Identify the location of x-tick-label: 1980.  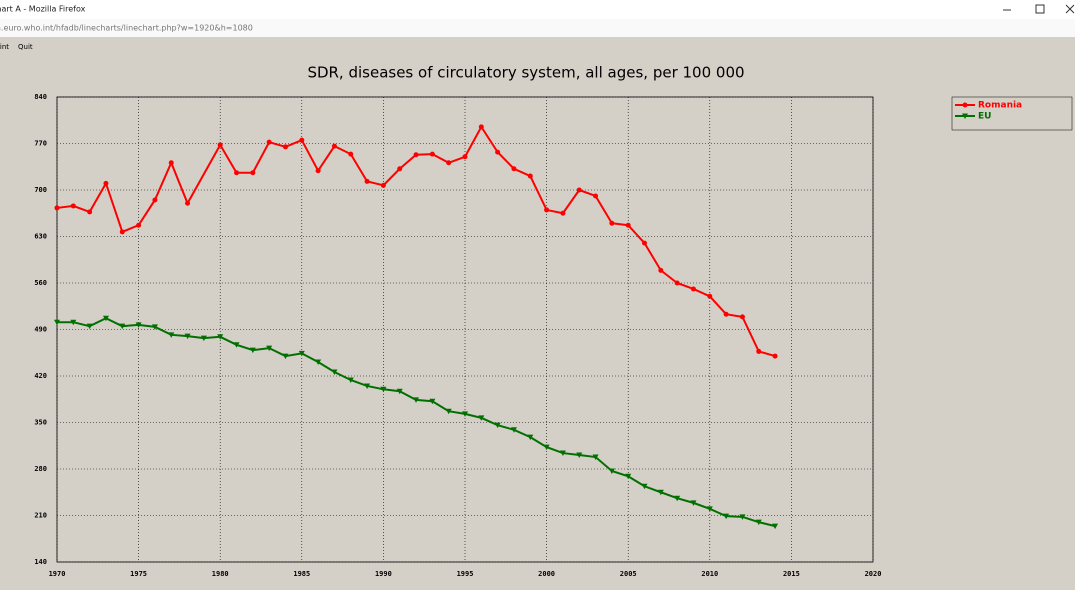
(220, 574).